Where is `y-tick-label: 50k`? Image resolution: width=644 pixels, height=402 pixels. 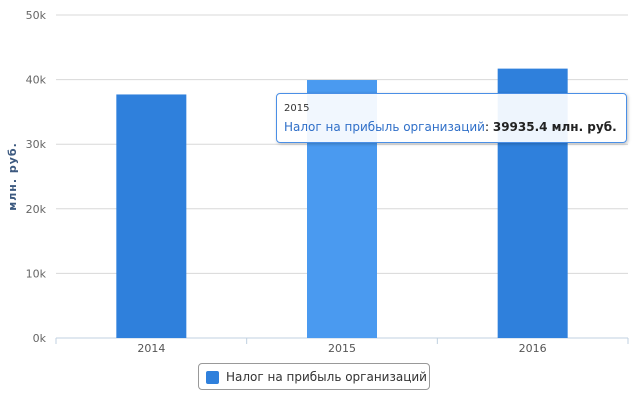 y-tick-label: 50k is located at coordinates (36, 15).